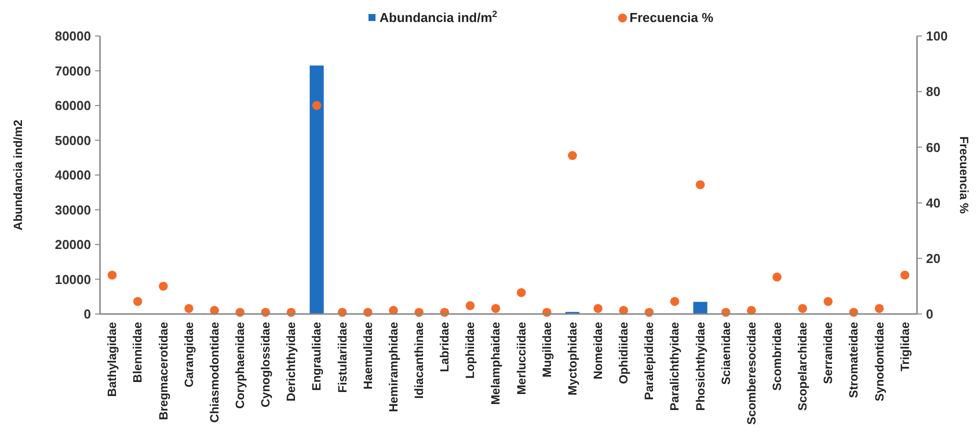 This screenshot has width=978, height=443. I want to click on y2-tick-label: 80, so click(933, 92).